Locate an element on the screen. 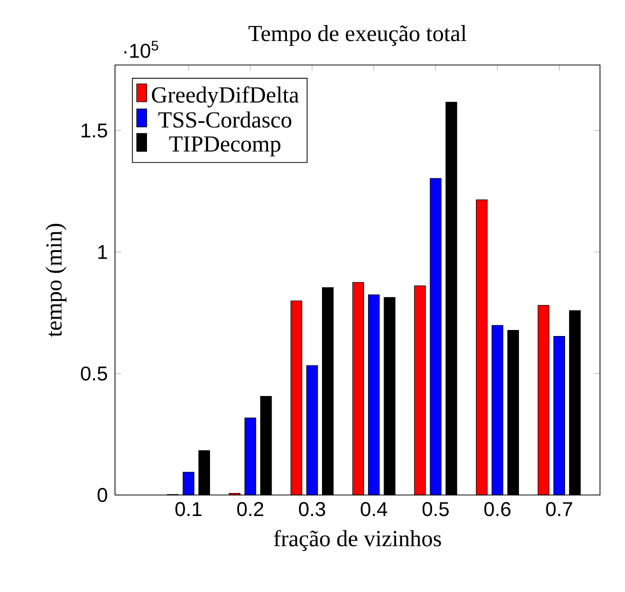  legend-label: GreedyDifDelta is located at coordinates (225, 97).